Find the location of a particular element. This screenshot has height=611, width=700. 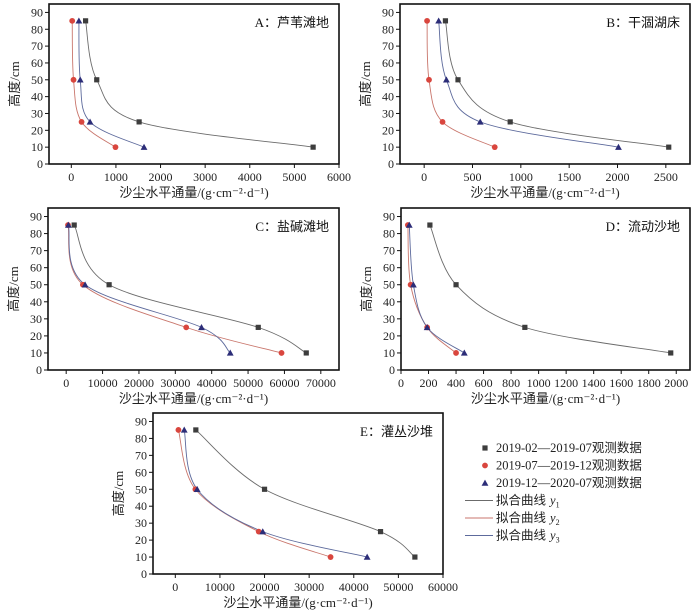

legend-label: 拟合曲线 y1 is located at coordinates (528, 501).